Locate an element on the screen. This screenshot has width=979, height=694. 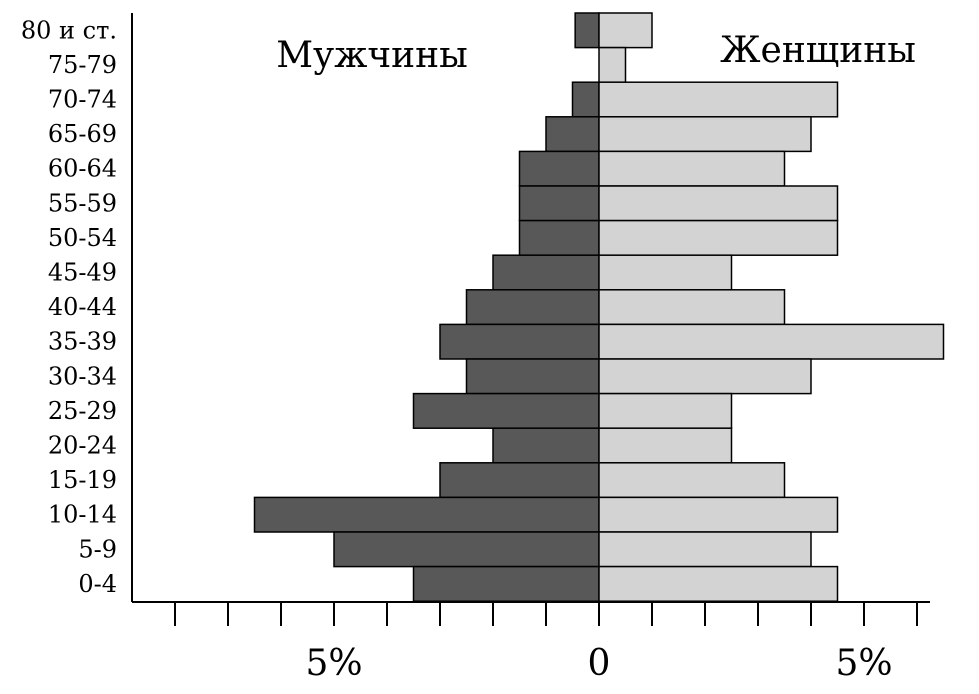
age-label-35-39: 35-39 is located at coordinates (82, 342).